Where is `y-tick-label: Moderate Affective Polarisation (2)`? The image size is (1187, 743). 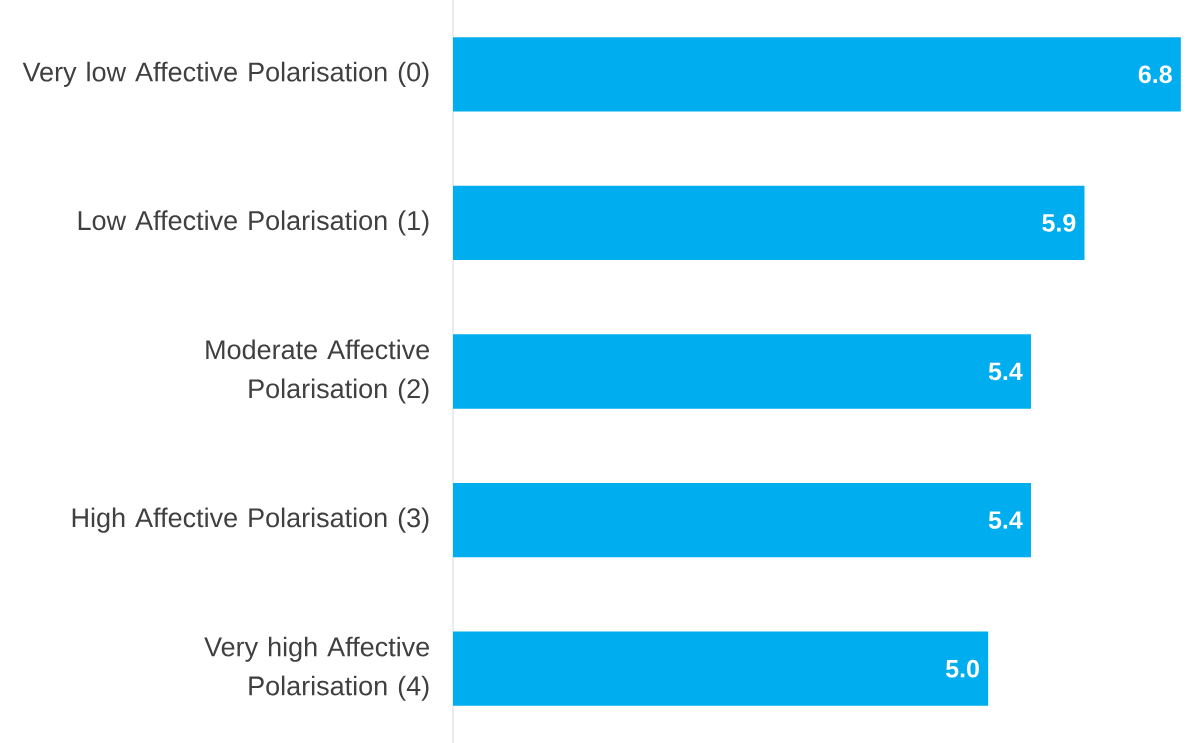 y-tick-label: Moderate Affective Polarisation (2) is located at coordinates (318, 371).